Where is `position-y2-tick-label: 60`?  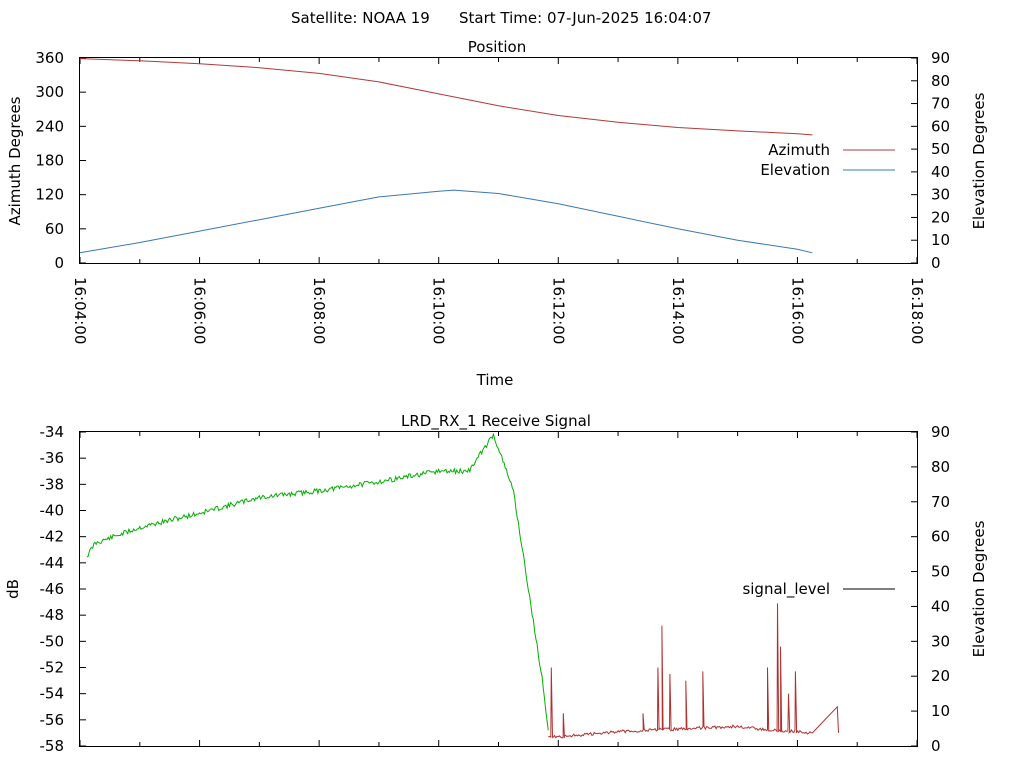 position-y2-tick-label: 60 is located at coordinates (940, 126).